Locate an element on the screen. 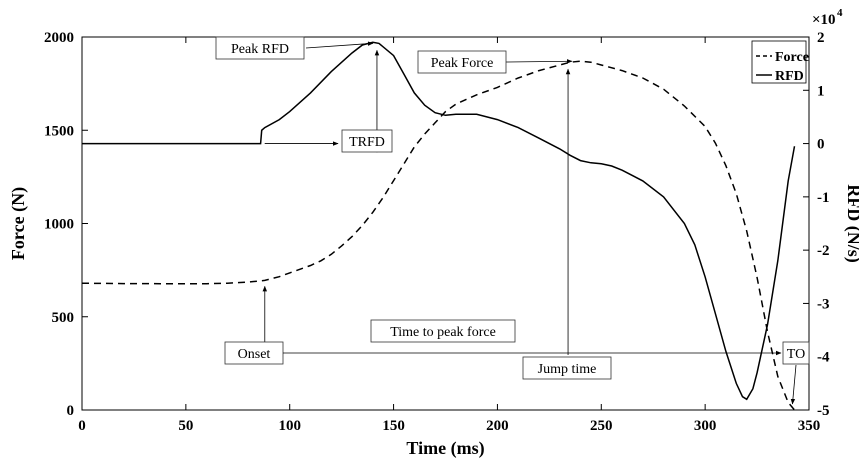 The height and width of the screenshot is (461, 859). annotation-peak-rfd: Peak RFD is located at coordinates (260, 48).